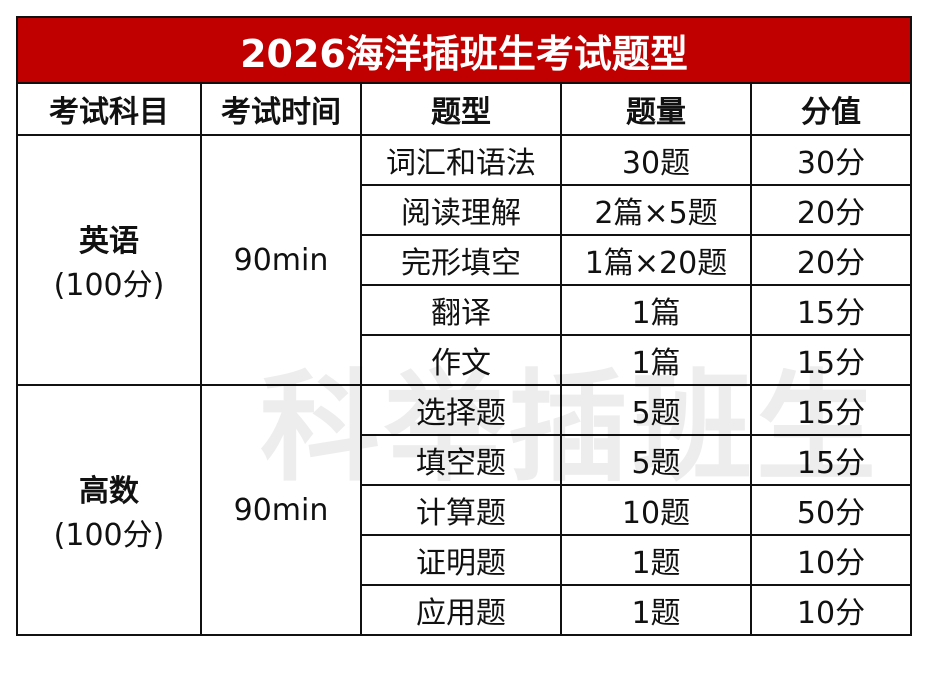 This screenshot has height=674, width=926. What do you see at coordinates (461, 109) in the screenshot?
I see `header-cell: 题型` at bounding box center [461, 109].